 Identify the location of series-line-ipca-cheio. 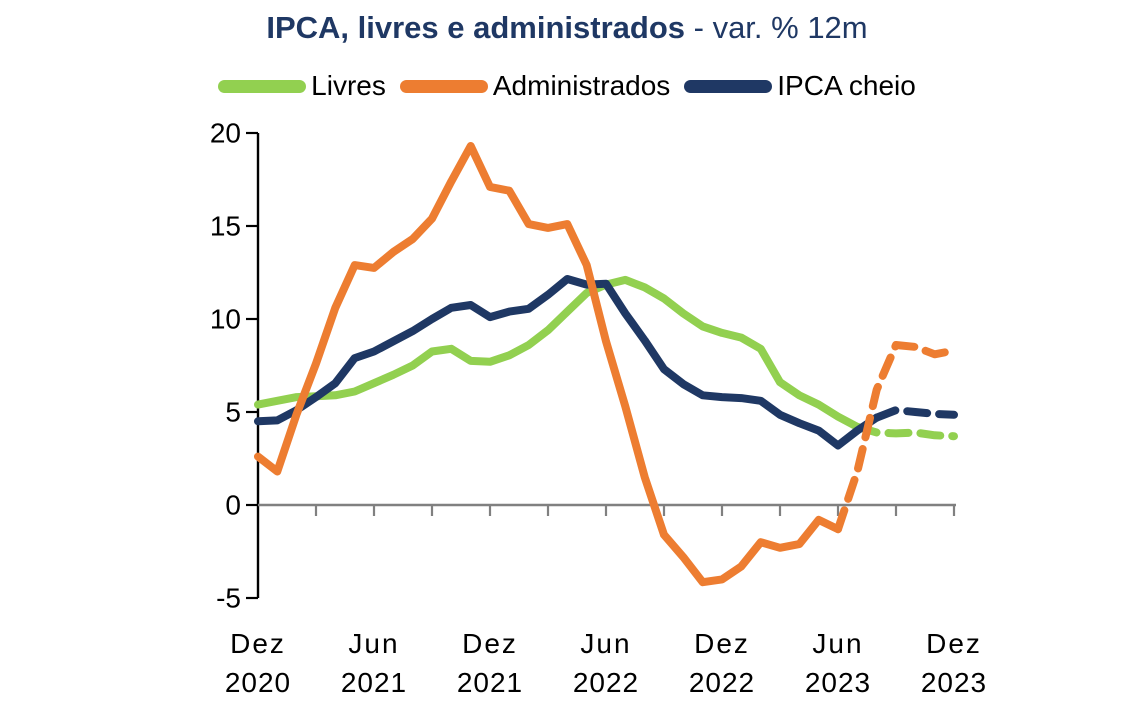
(567, 362).